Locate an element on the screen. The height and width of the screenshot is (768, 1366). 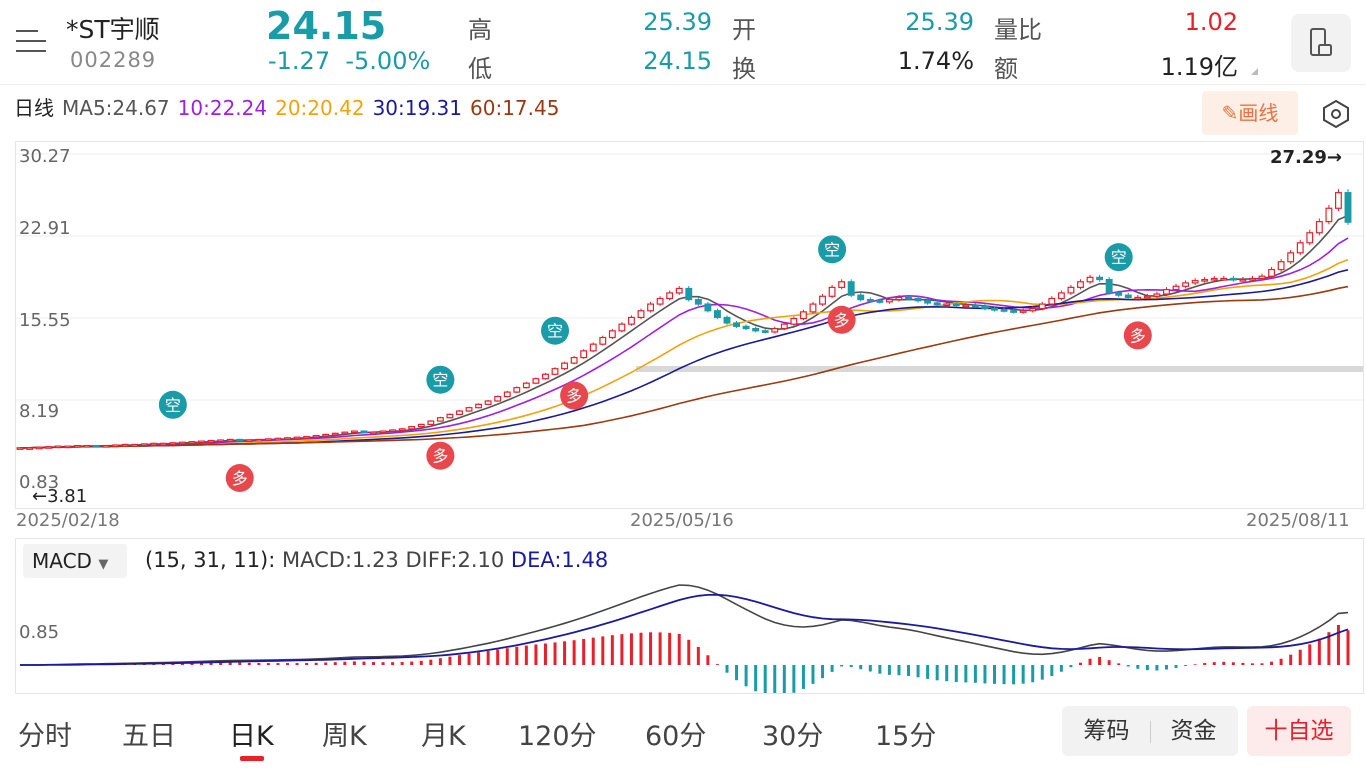
pencil-icon: ✎ is located at coordinates (1230, 113).